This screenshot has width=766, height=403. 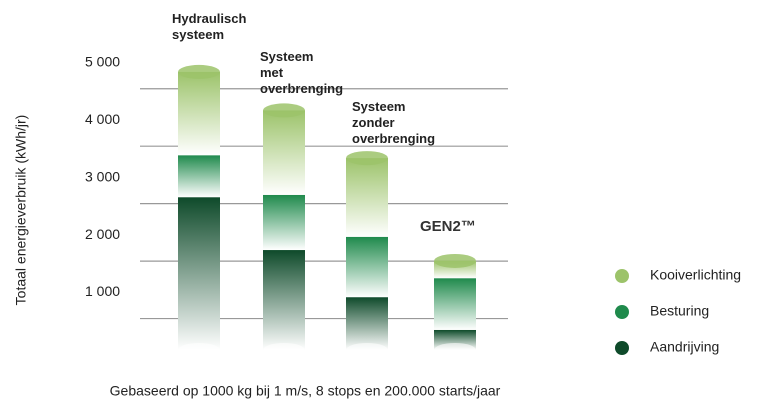 I want to click on bar-annotation: Systeem zonder overbrenging, so click(x=393, y=122).